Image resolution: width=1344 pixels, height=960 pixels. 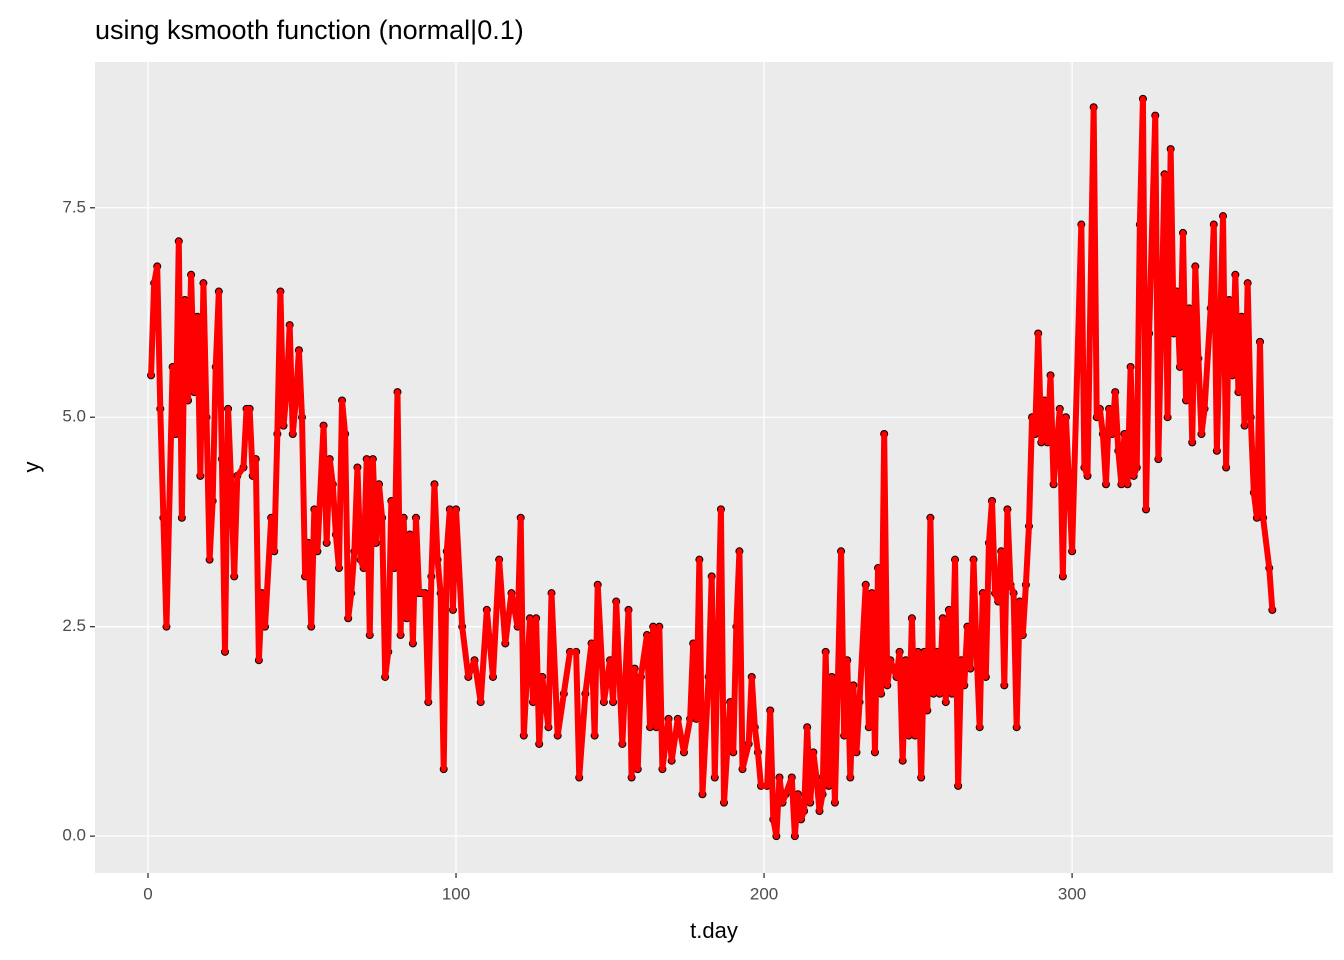 I want to click on x-tick-label: 0, so click(x=147, y=893).